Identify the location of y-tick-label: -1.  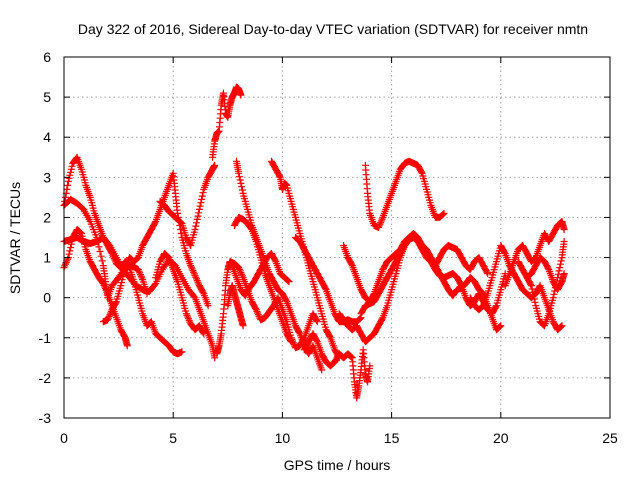
(45, 338).